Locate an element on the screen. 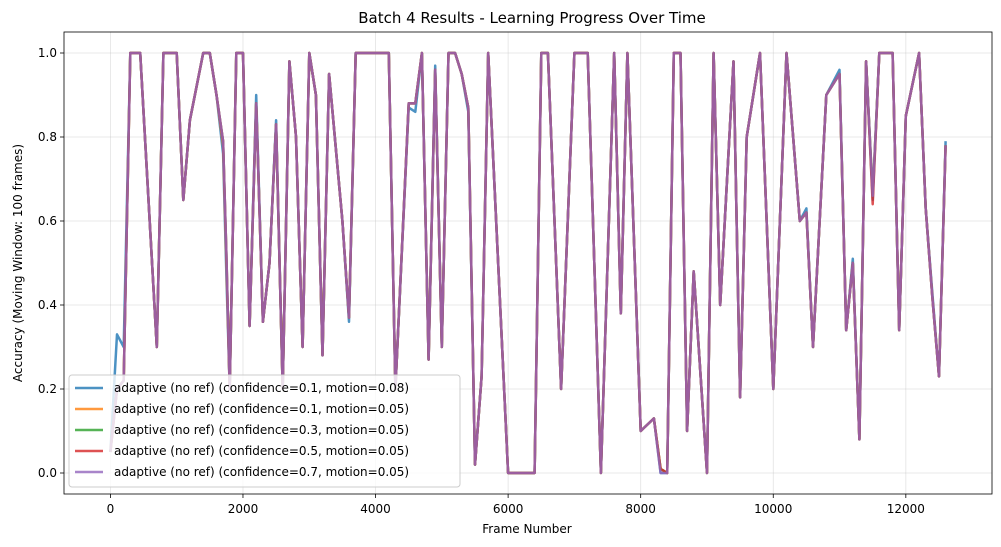 The height and width of the screenshot is (547, 1001). y-tick-label: 0.6 is located at coordinates (47, 221).